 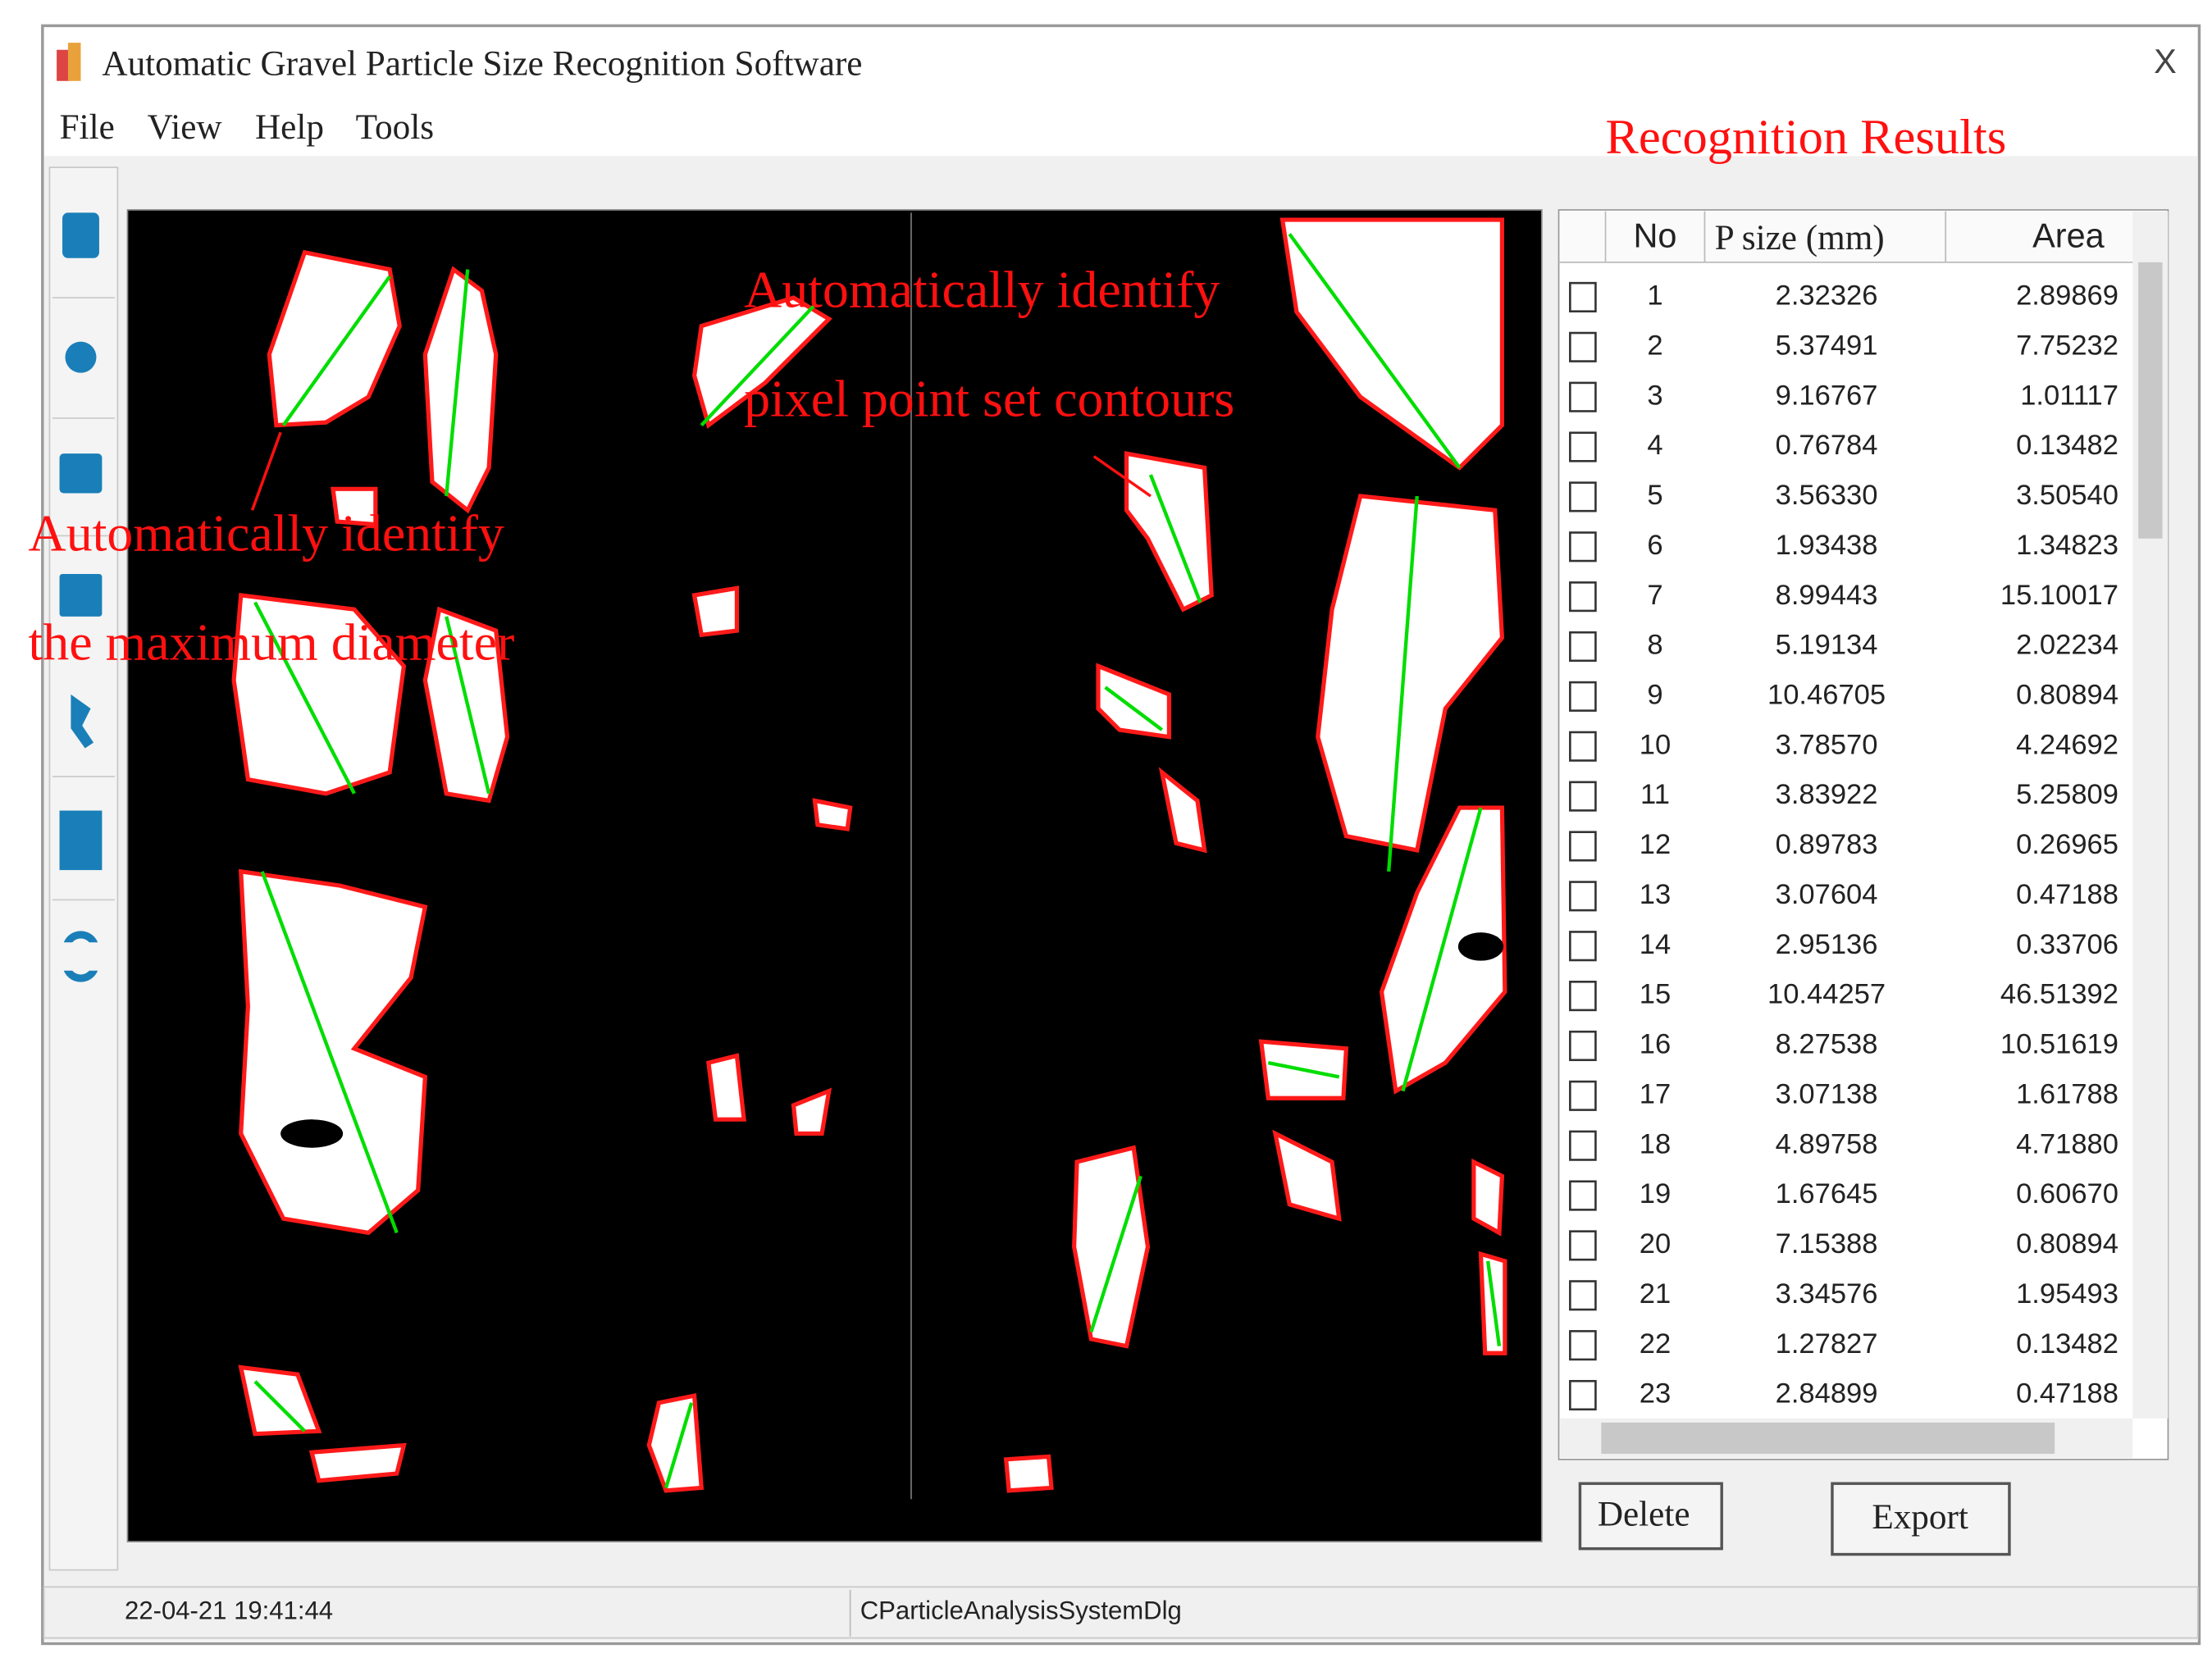 What do you see at coordinates (1655, 944) in the screenshot?
I see `row-number: 14` at bounding box center [1655, 944].